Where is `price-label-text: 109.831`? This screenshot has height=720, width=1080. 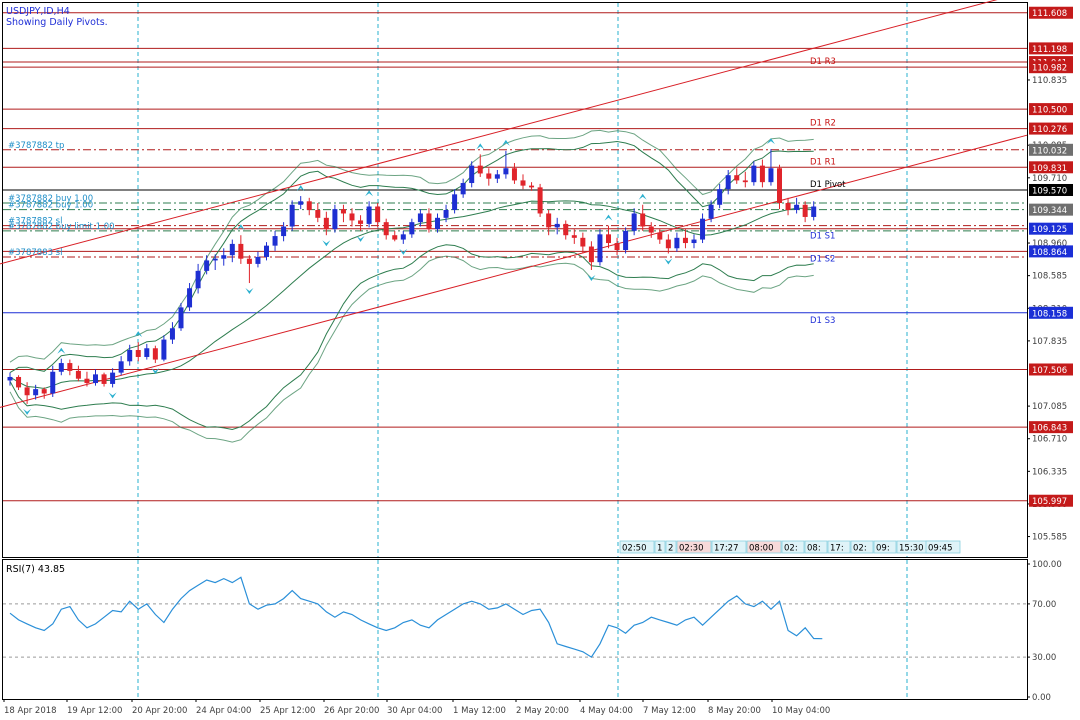
price-label-text: 109.831 is located at coordinates (1049, 169).